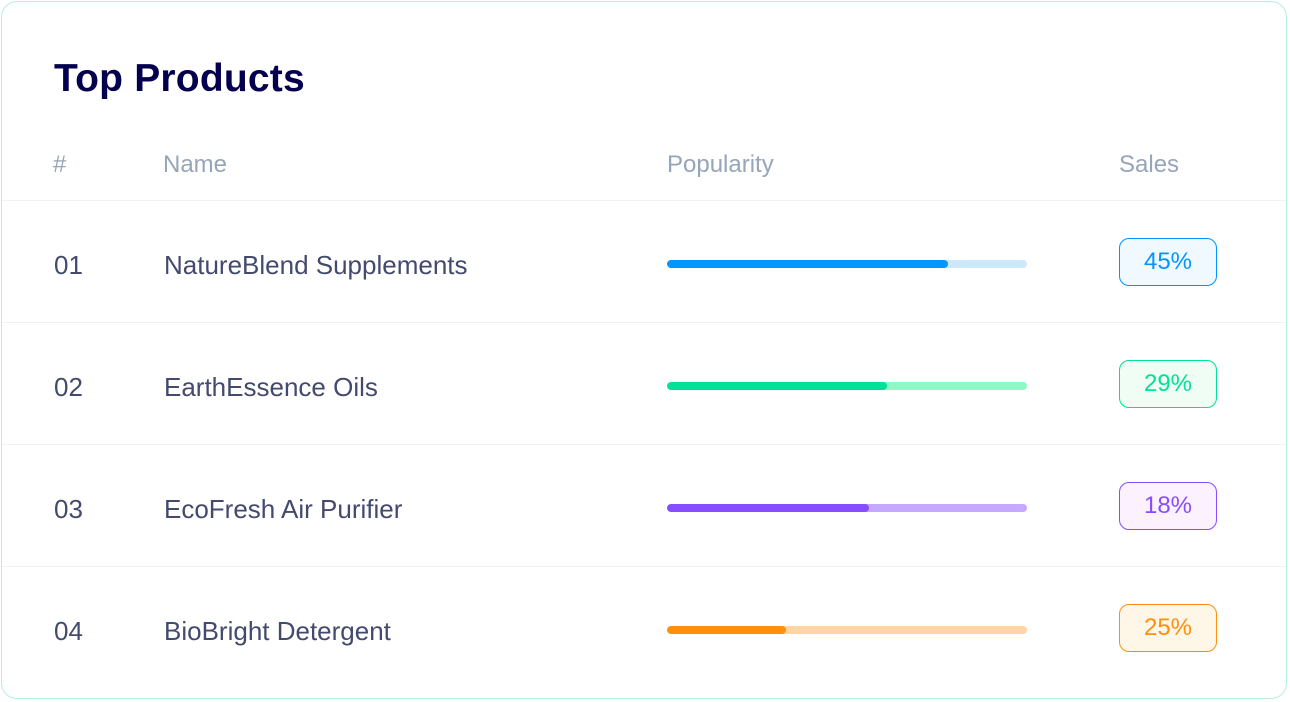 The width and height of the screenshot is (1290, 702). I want to click on row-rank: 02, so click(68, 387).